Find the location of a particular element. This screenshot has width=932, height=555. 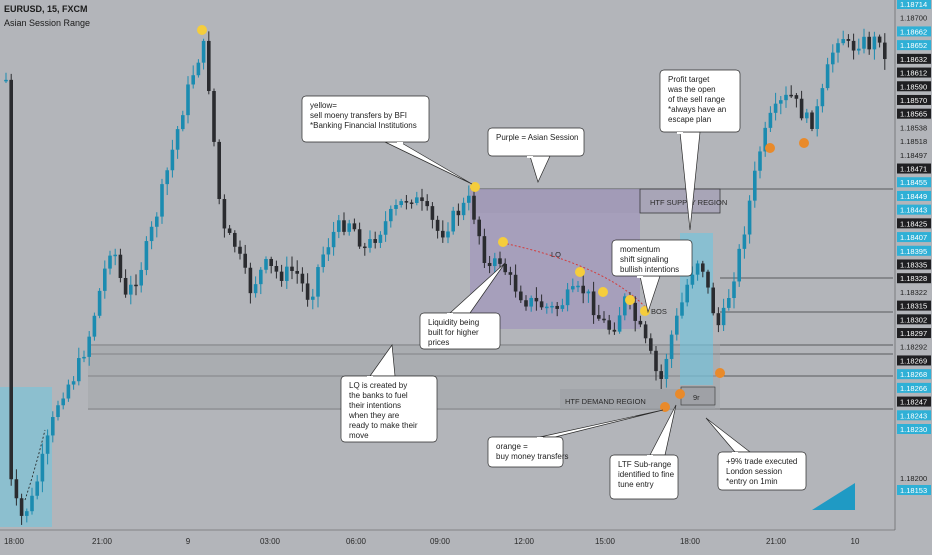

corner-triangle is located at coordinates (833, 496).